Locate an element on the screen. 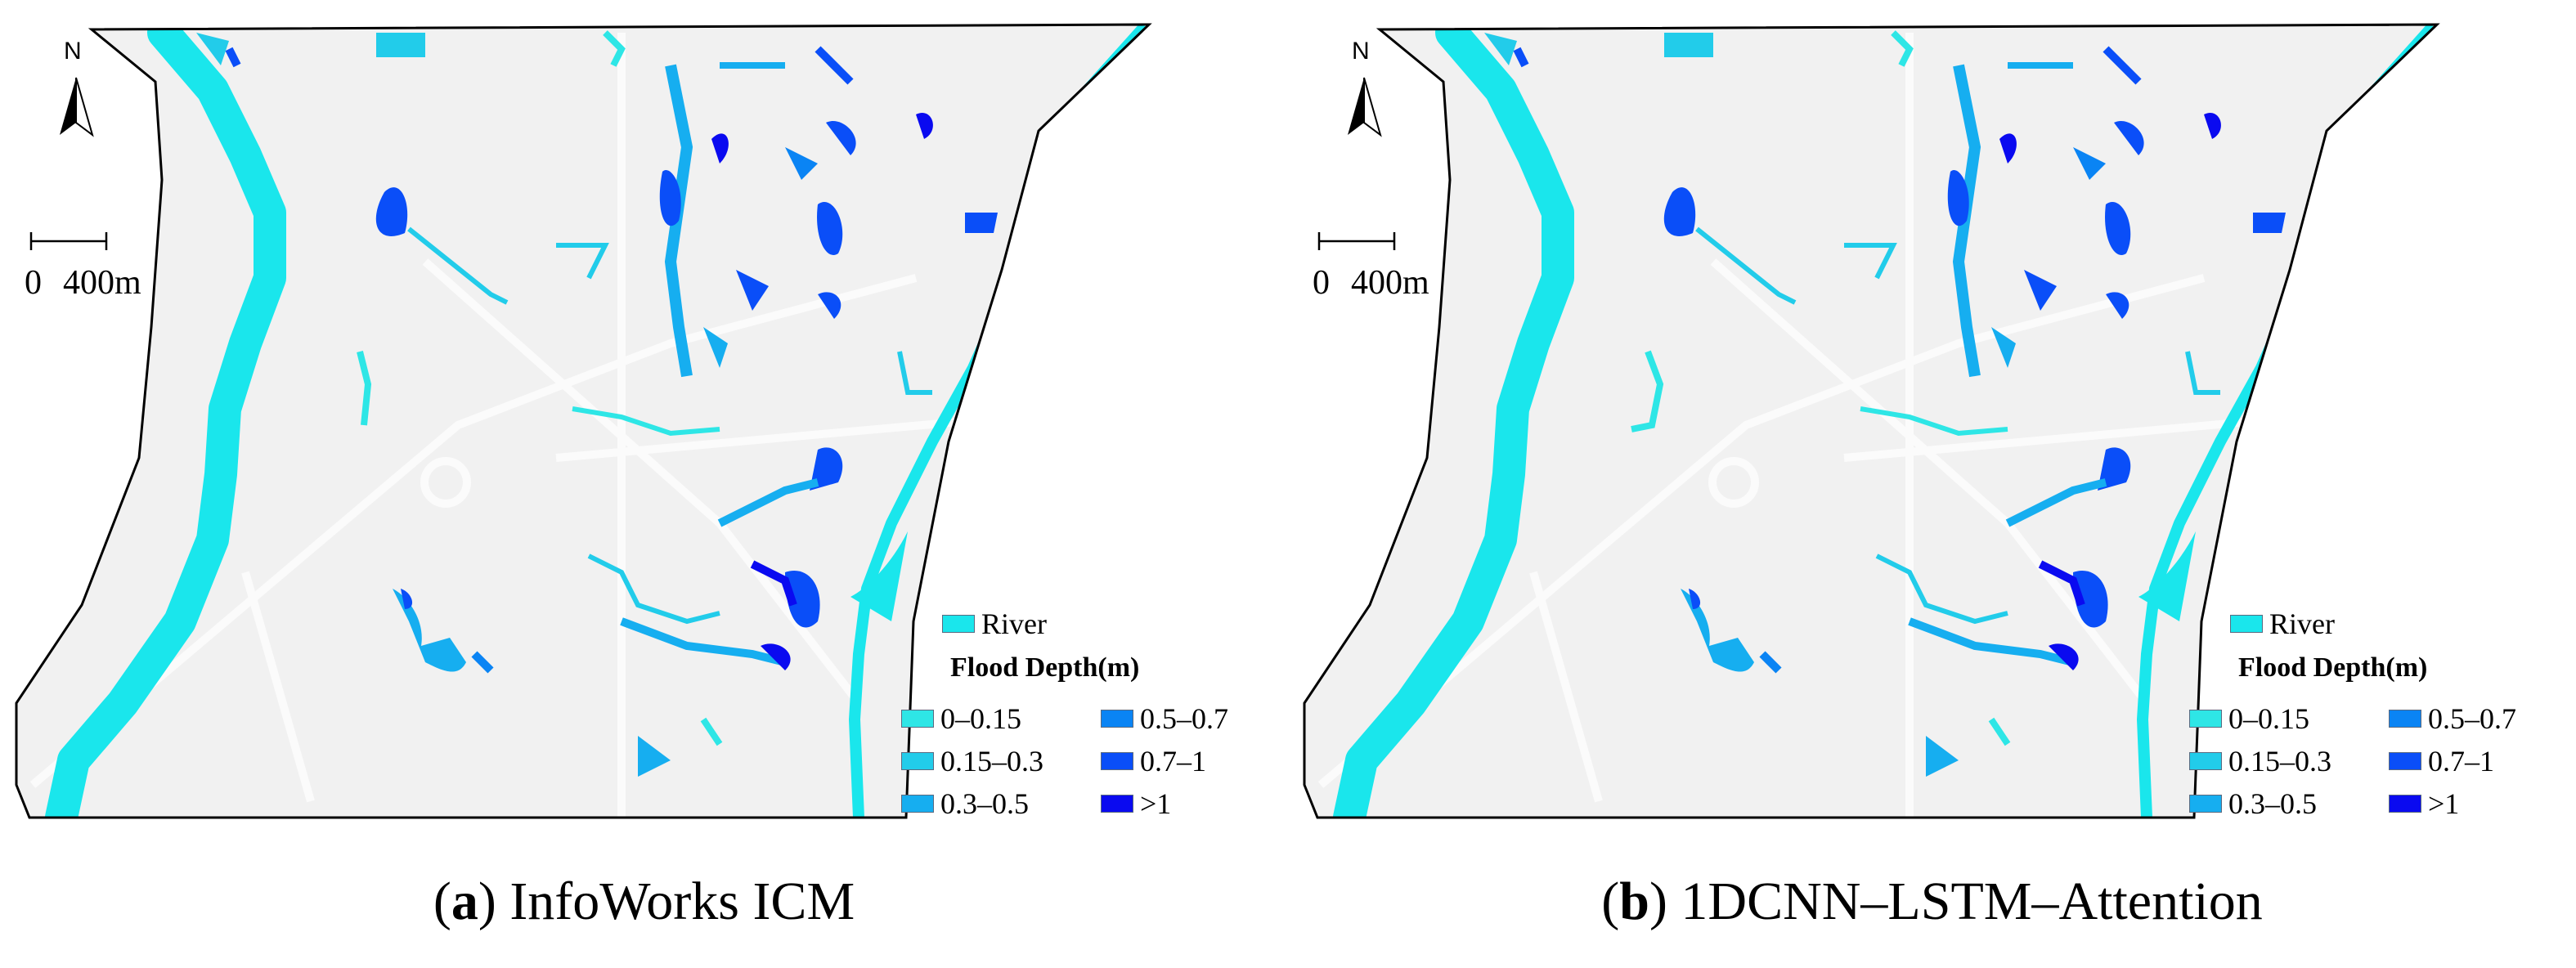 The image size is (2576, 968). panel-caption: (a) InfoWorks ICM is located at coordinates (644, 901).